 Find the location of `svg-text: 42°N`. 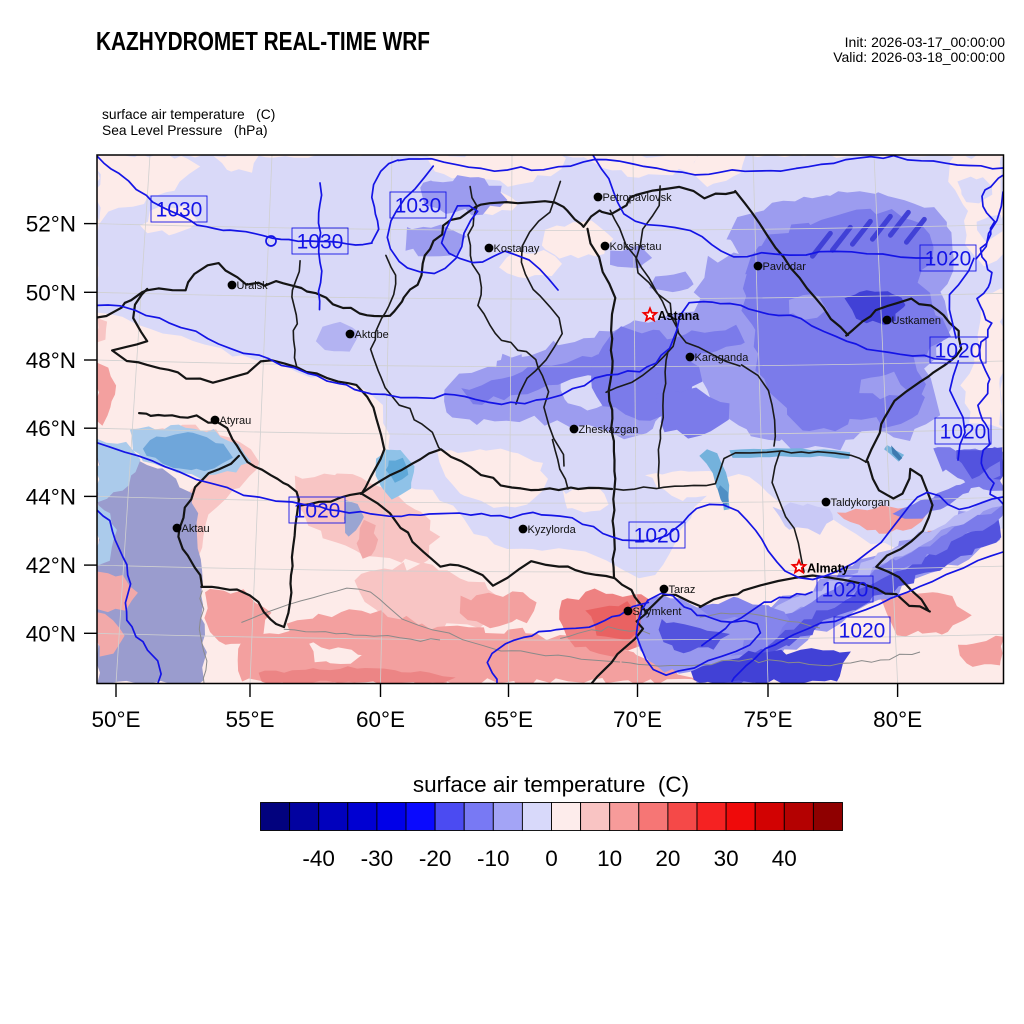

svg-text: 42°N is located at coordinates (51, 565).